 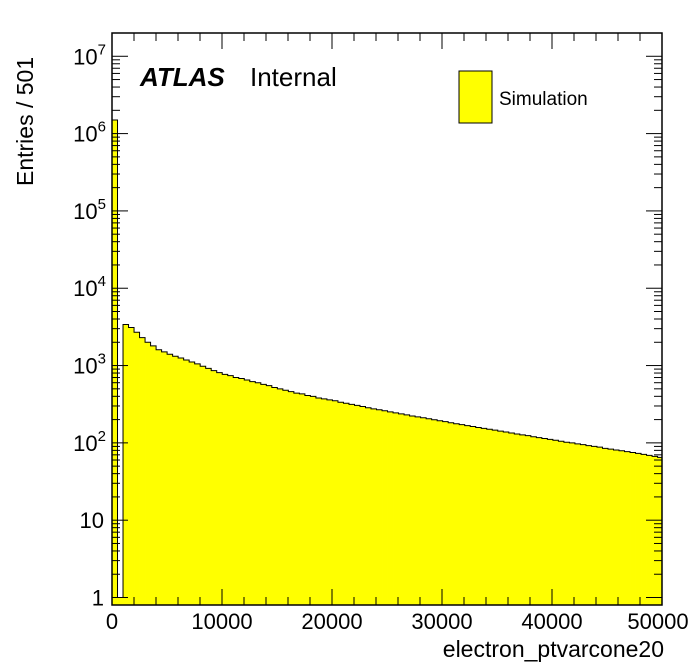 What do you see at coordinates (25, 121) in the screenshot?
I see `y-axis-title: Entries / 501` at bounding box center [25, 121].